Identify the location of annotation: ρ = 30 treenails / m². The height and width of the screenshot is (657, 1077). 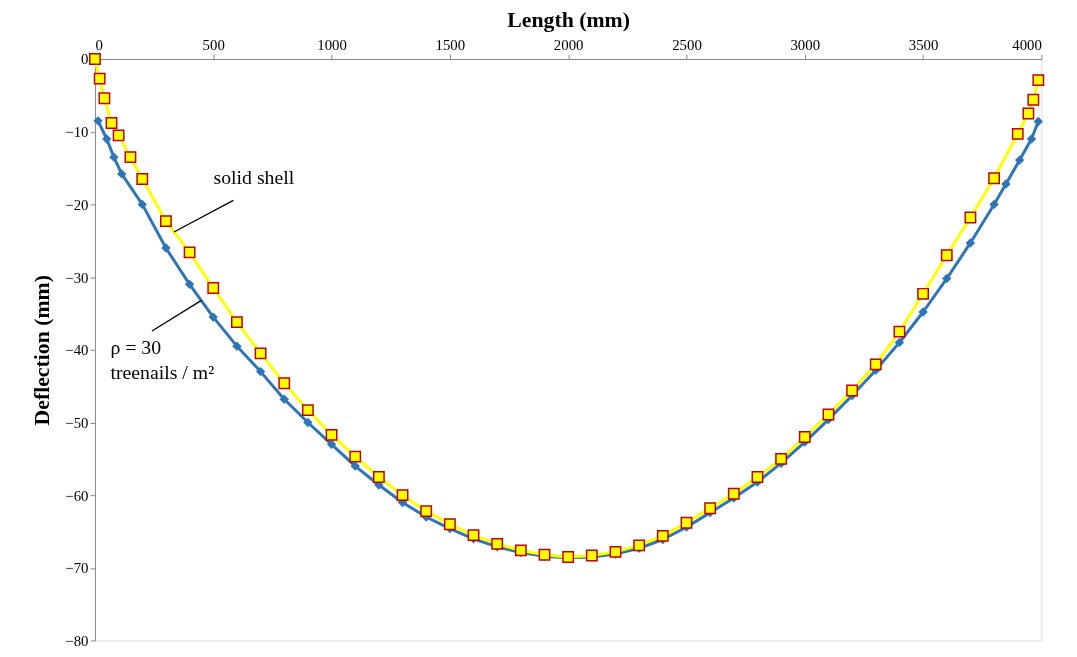
(162, 359).